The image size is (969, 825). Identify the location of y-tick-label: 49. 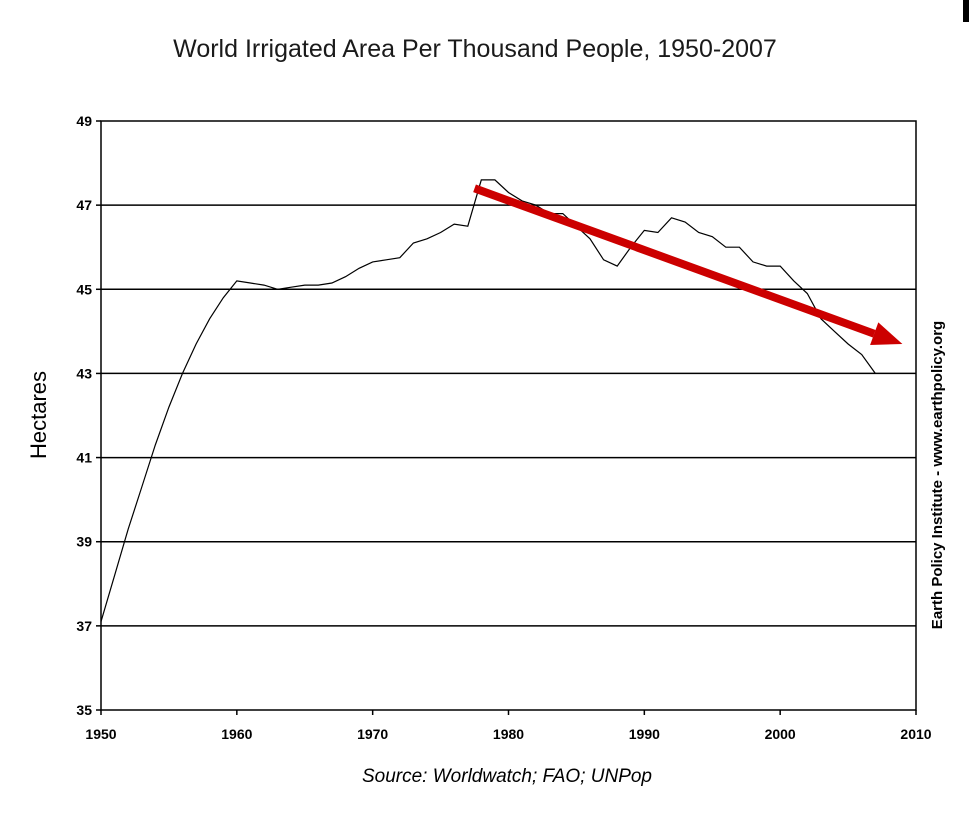
(84, 121).